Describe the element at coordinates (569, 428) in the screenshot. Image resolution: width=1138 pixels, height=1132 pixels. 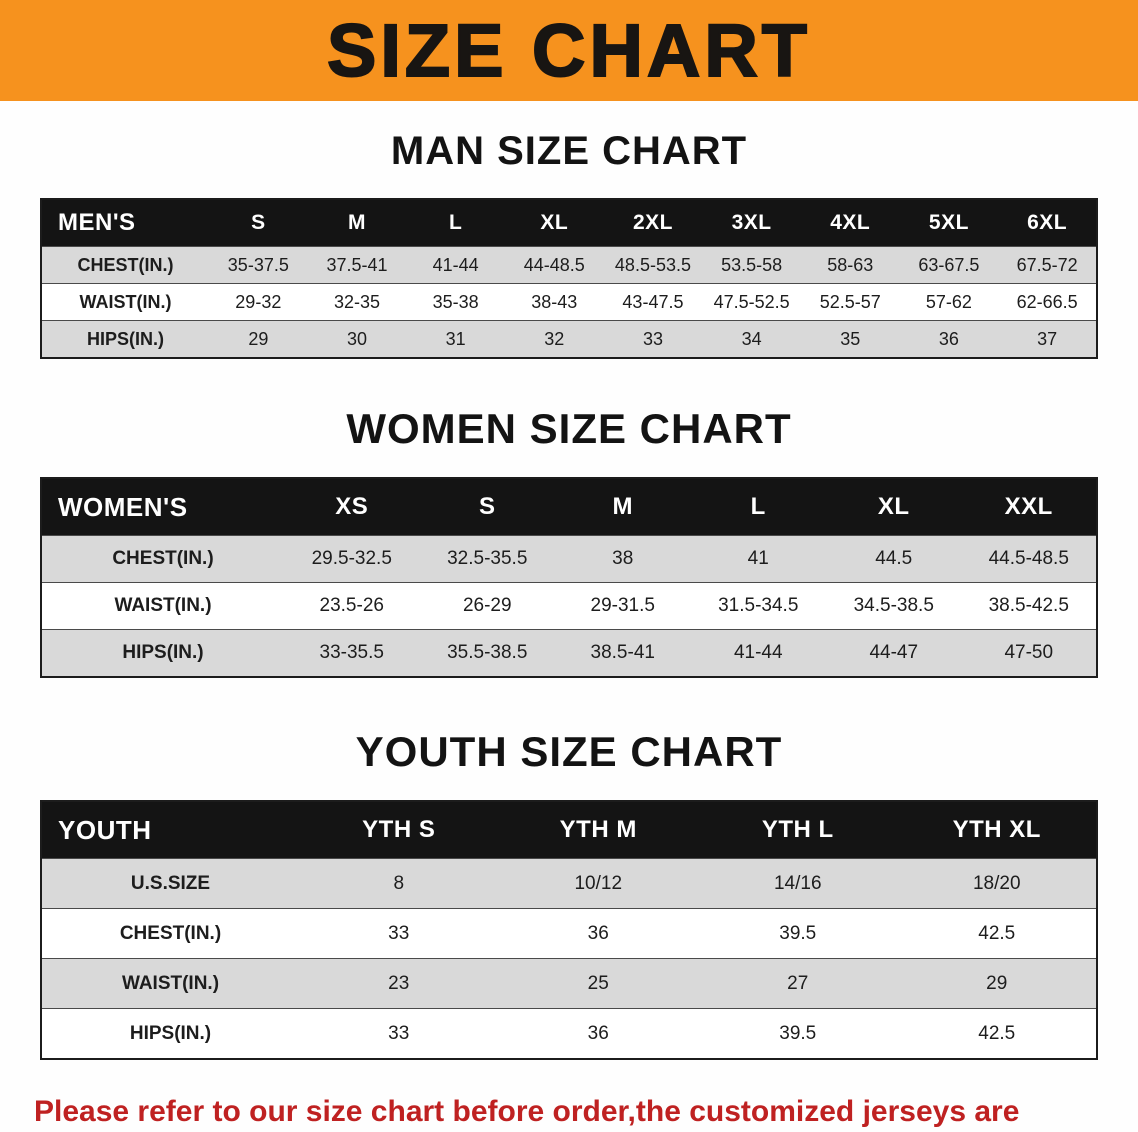
I see `women-section-heading: WOMEN SIZE CHART` at that location.